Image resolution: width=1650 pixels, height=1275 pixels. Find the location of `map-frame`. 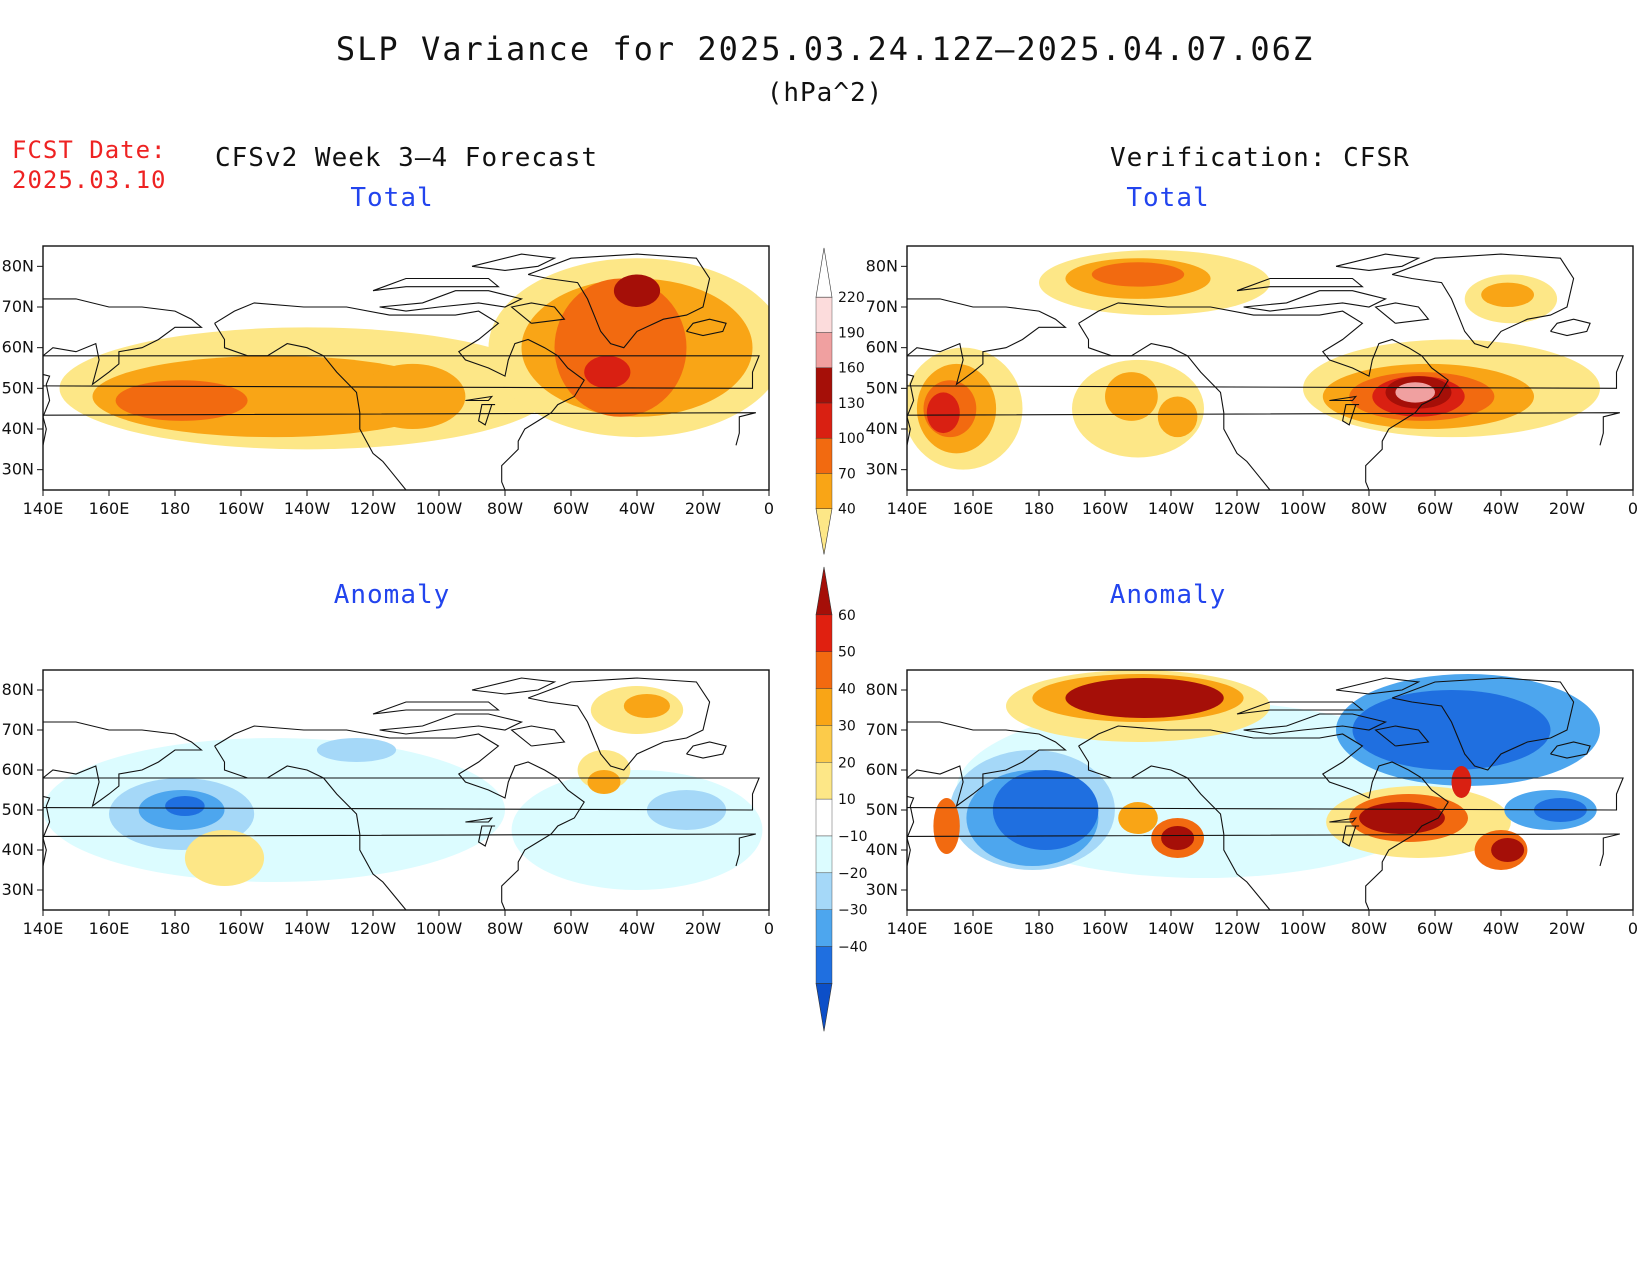

map-frame is located at coordinates (406, 790).